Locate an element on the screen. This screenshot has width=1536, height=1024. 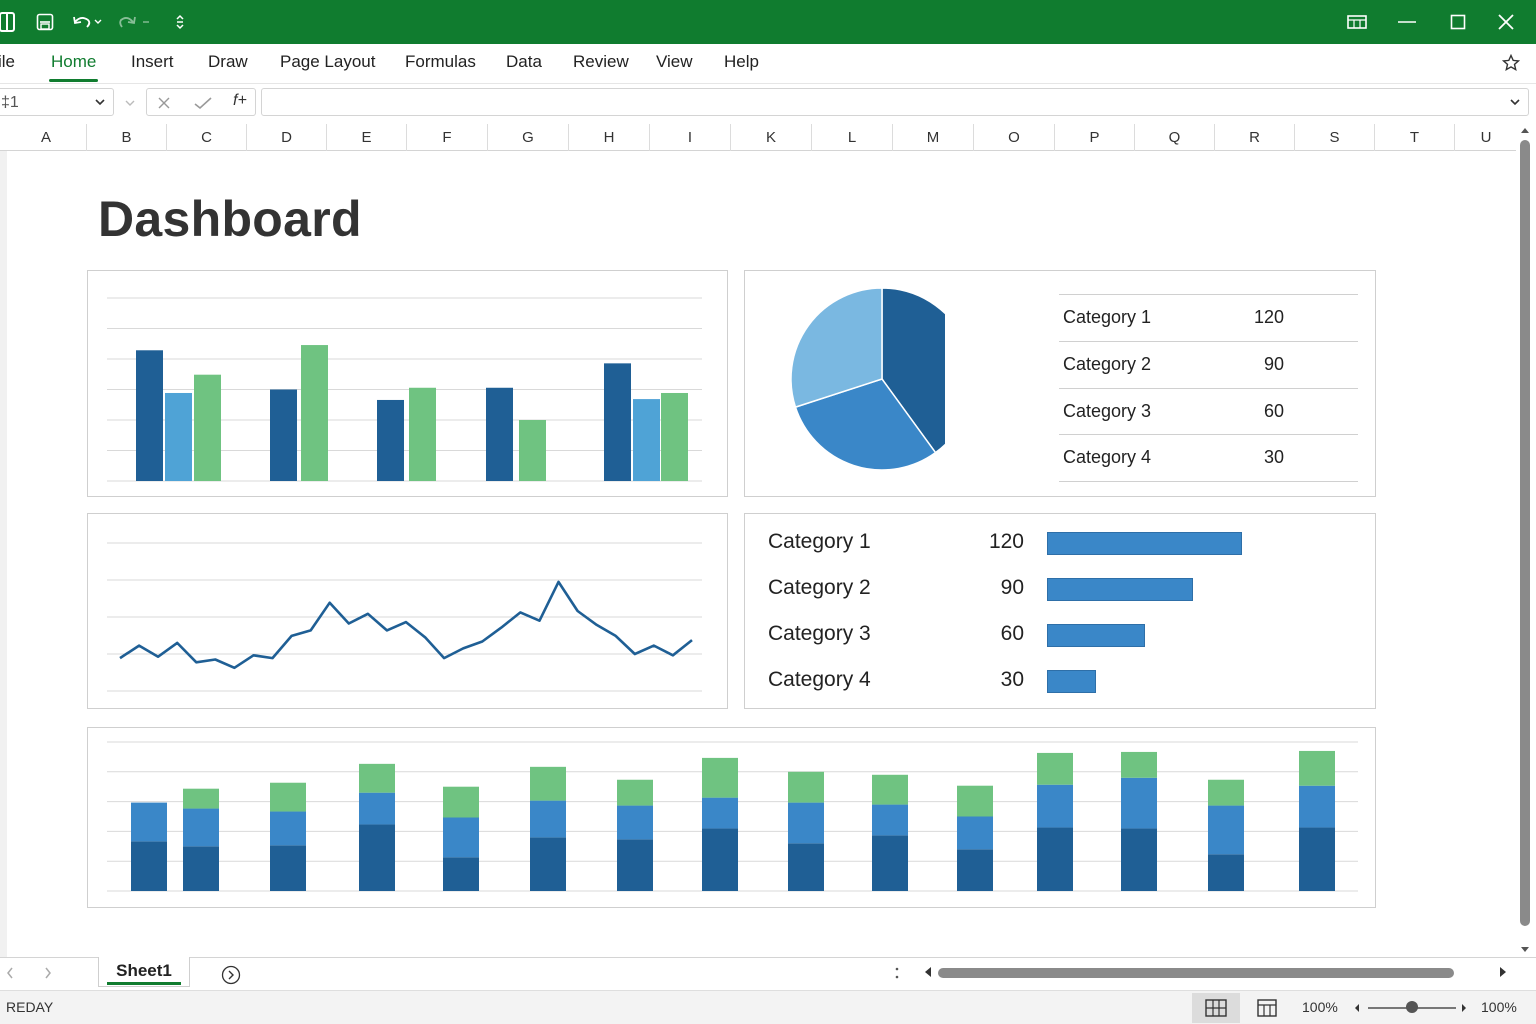
horizontal-scroll-thumb is located at coordinates (1196, 973).